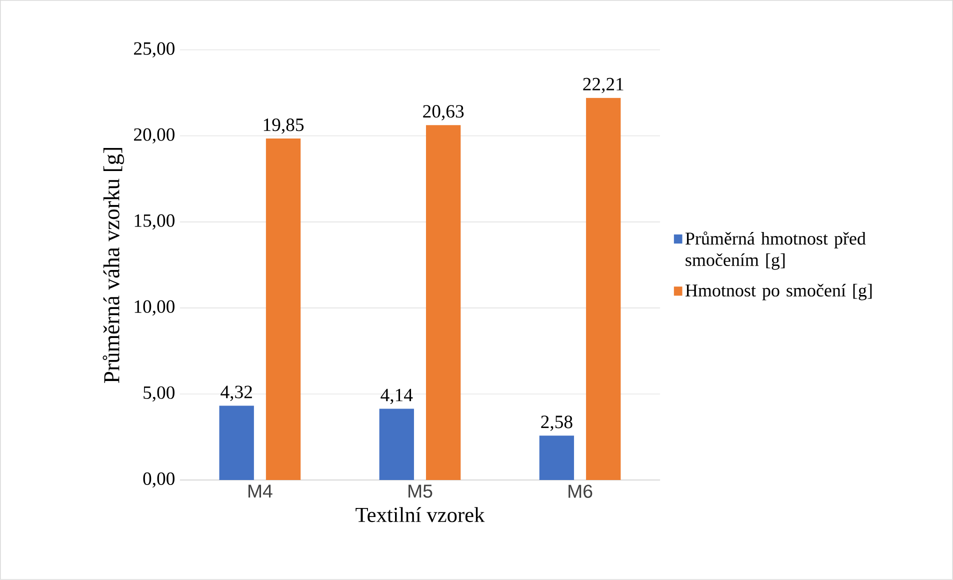  I want to click on legend-label: Hmotnost po smočení [g], so click(778, 292).